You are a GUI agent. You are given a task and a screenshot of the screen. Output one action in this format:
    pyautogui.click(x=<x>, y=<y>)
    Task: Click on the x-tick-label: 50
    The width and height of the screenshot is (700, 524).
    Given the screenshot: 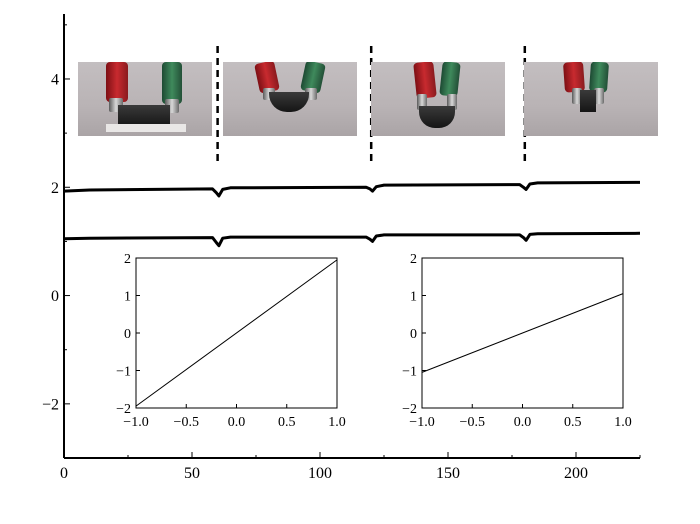 What is the action you would take?
    pyautogui.click(x=192, y=473)
    